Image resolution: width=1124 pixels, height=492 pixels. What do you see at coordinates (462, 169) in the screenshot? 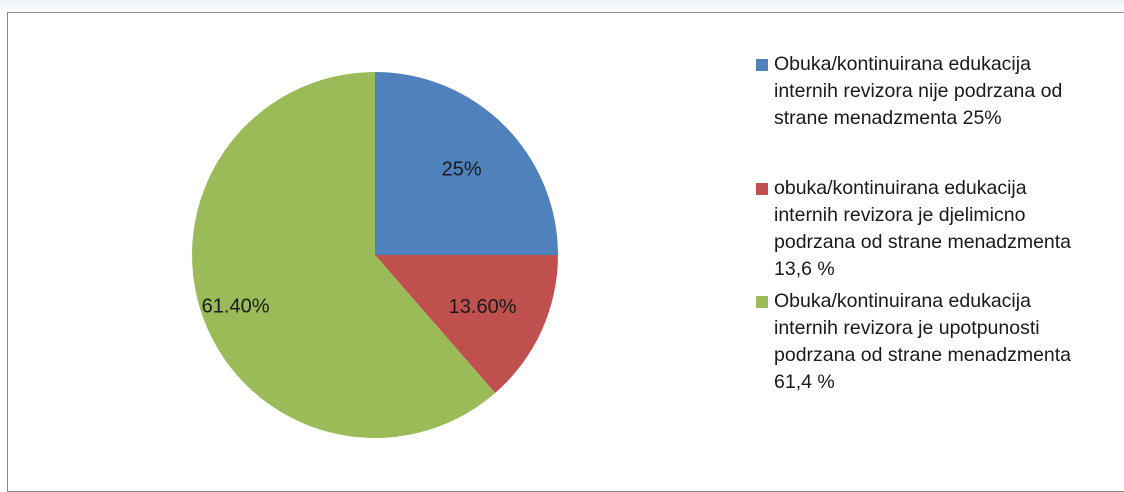
I see `pie-data-label-0: 25%` at bounding box center [462, 169].